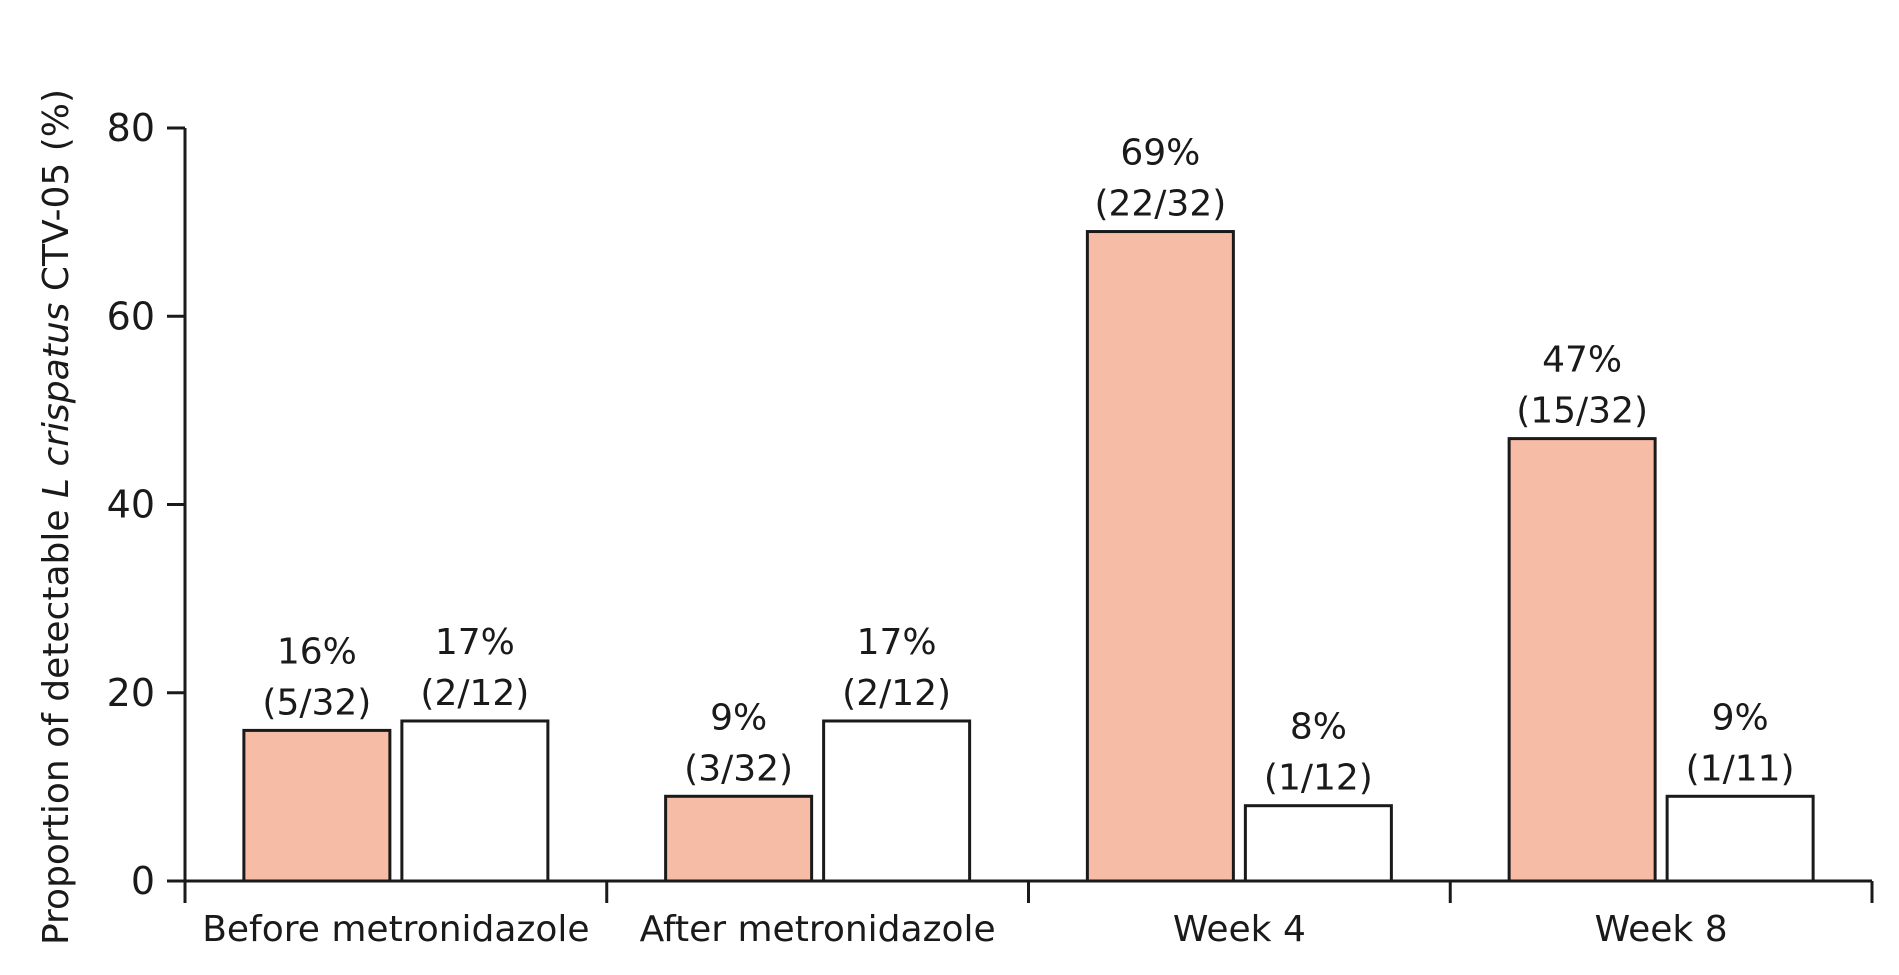  I want to click on x-category-label: Week 4, so click(1239, 929).